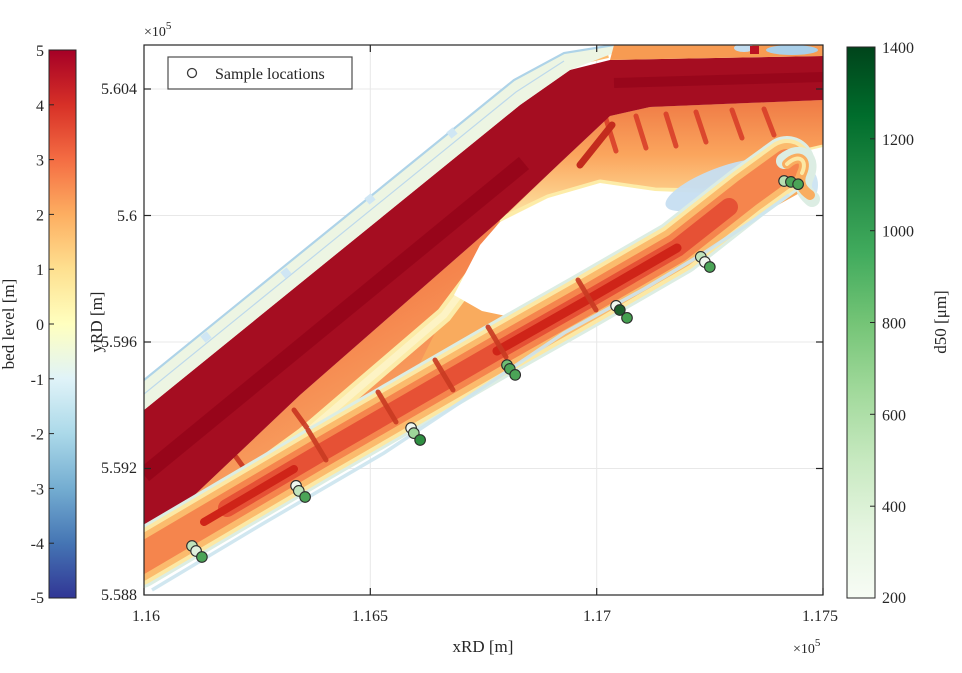 The width and height of the screenshot is (962, 673). Describe the element at coordinates (483, 646) in the screenshot. I see `x-axis-label: xRD [m]` at that location.